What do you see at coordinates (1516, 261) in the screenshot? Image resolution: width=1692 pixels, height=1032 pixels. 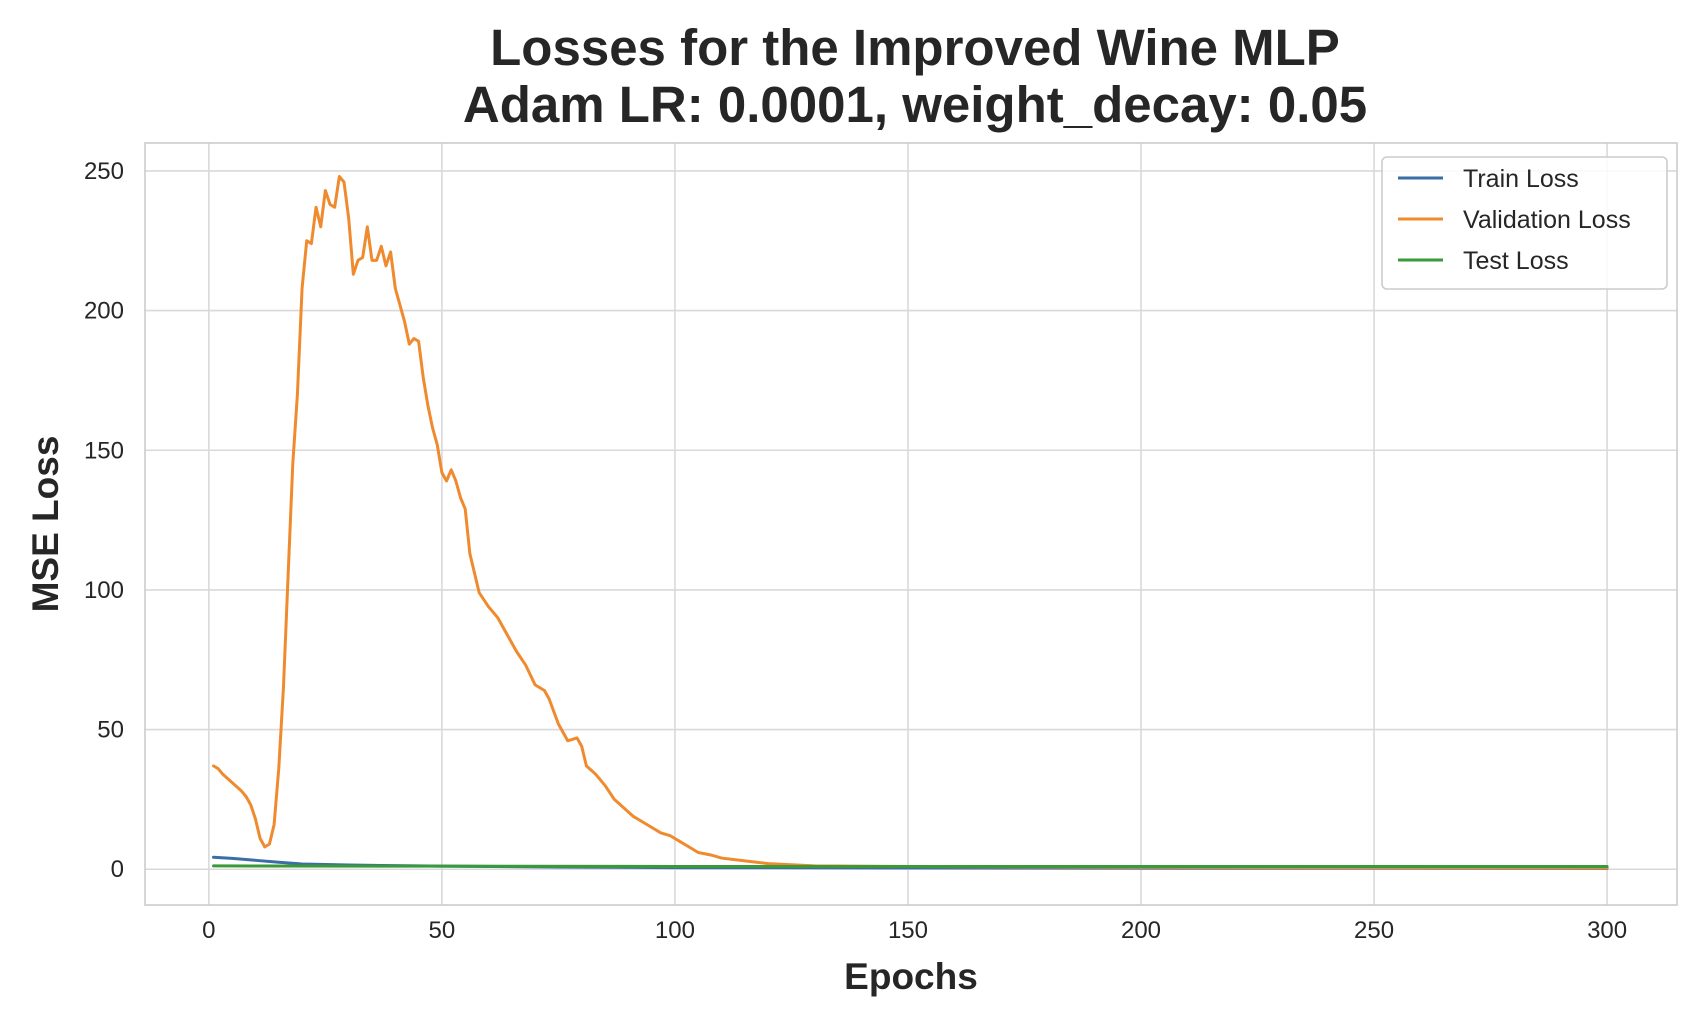 I see `legend-label-test-loss: Test Loss` at bounding box center [1516, 261].